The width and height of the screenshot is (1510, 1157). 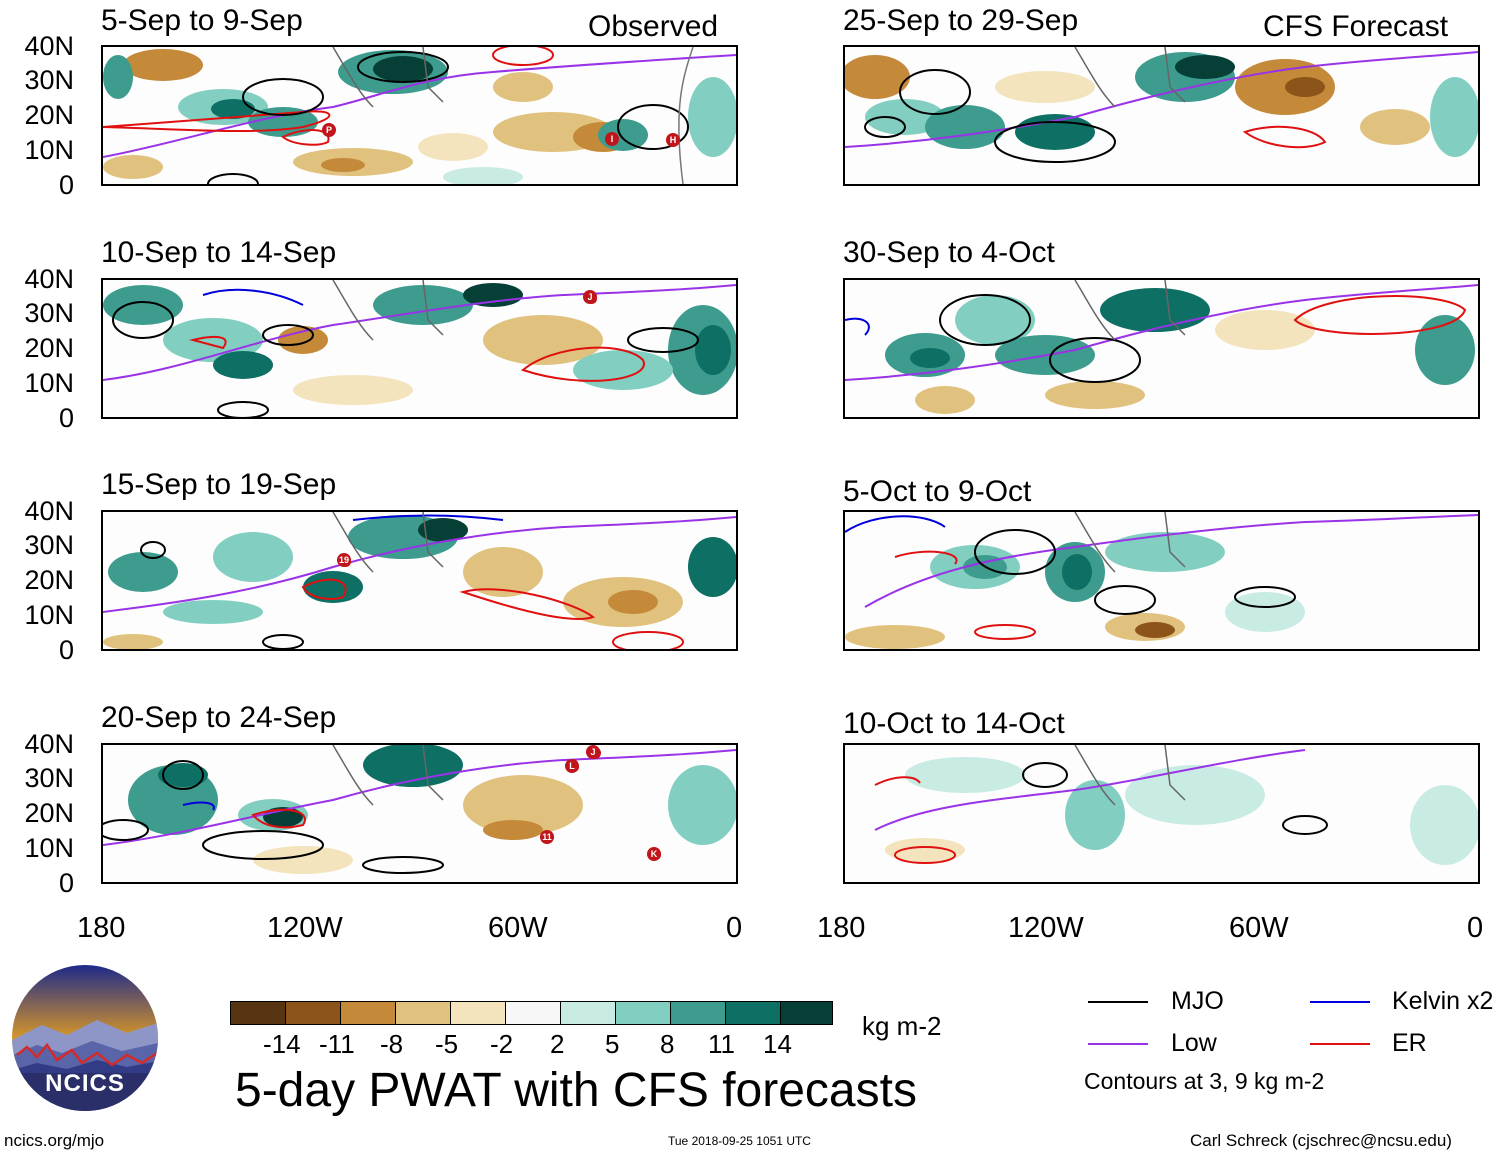 I want to click on legend-line-low, so click(x=1118, y=1044).